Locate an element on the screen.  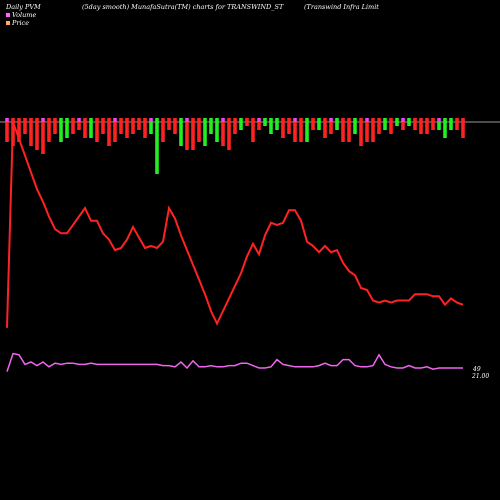
legend-volume: Volume is located at coordinates (21, 15).